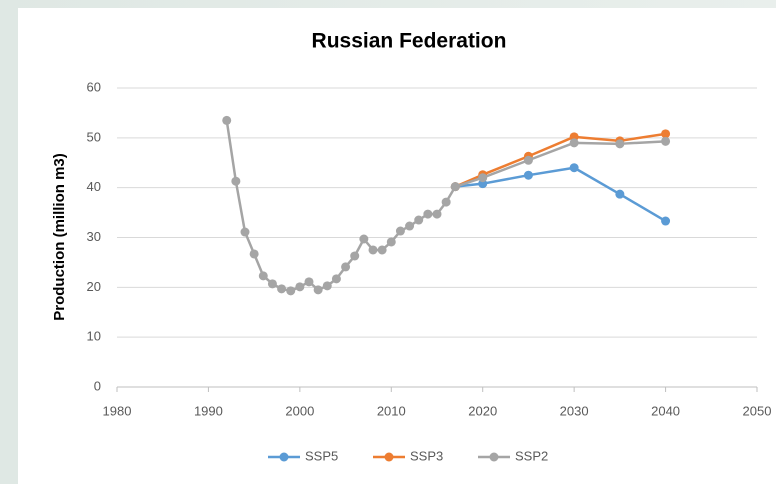  Describe the element at coordinates (117, 410) in the screenshot. I see `x-tick-label: 1980` at that location.